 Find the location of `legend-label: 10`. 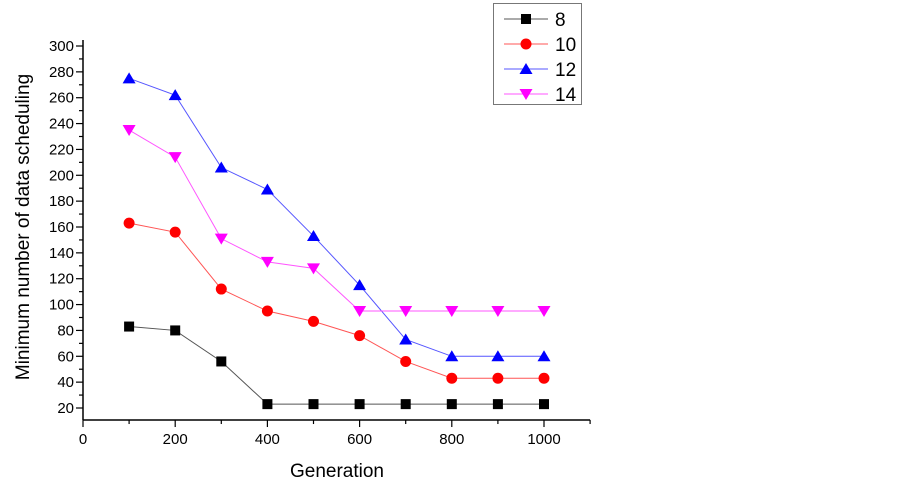

legend-label: 10 is located at coordinates (565, 45).